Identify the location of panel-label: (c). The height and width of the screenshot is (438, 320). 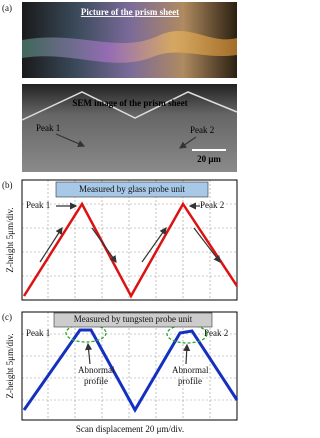
(7, 317).